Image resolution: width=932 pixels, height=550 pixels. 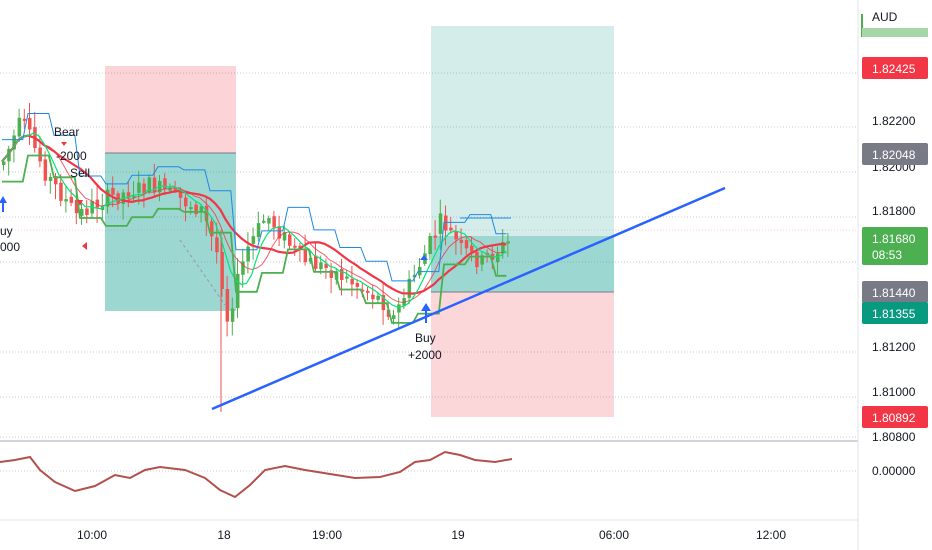 I want to click on time-tick: 19:00, so click(x=327, y=535).